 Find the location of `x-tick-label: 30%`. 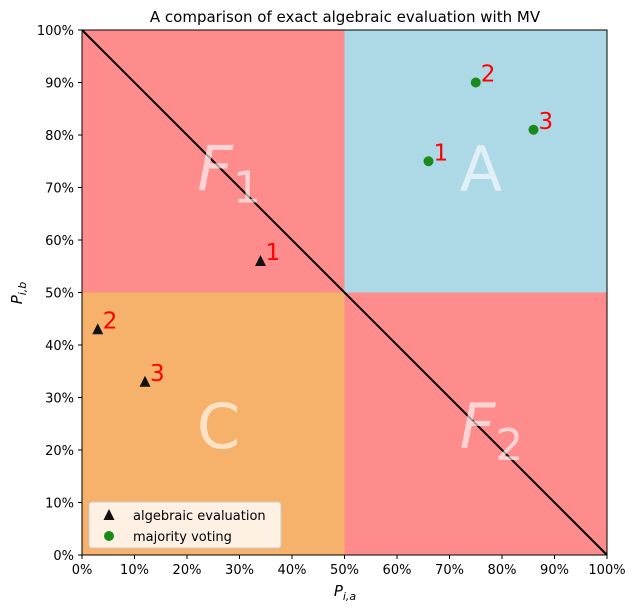

x-tick-label: 30% is located at coordinates (239, 570).